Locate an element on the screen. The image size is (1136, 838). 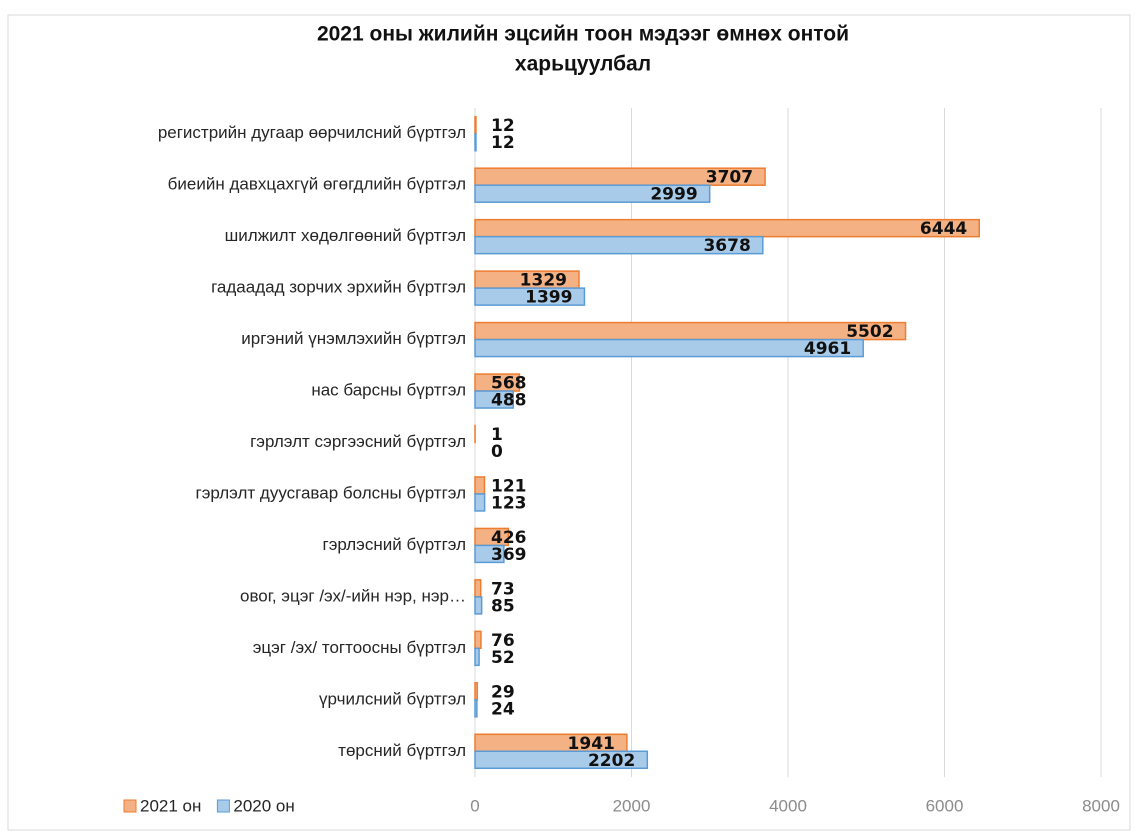
y-tick-label: үрчилсний бүртгэл is located at coordinates (392, 698).